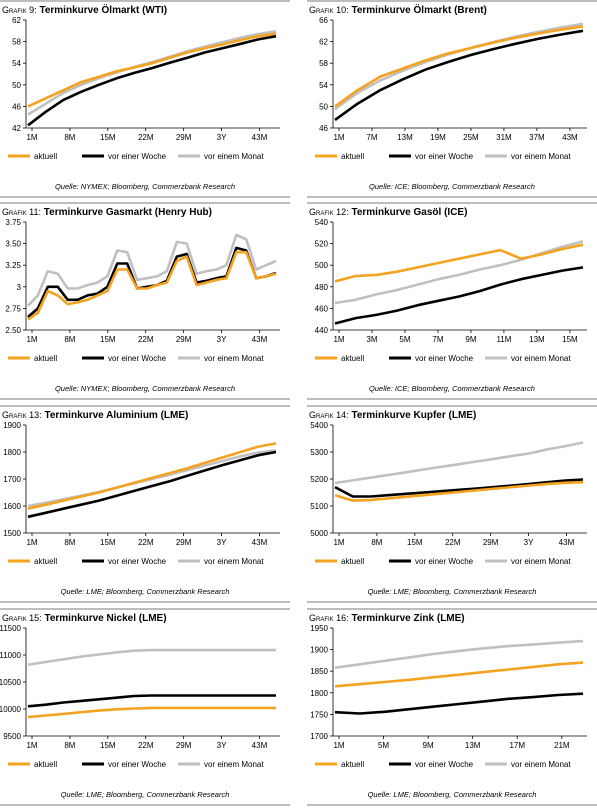  What do you see at coordinates (13, 330) in the screenshot?
I see `y-tick-label: 2.50` at bounding box center [13, 330].